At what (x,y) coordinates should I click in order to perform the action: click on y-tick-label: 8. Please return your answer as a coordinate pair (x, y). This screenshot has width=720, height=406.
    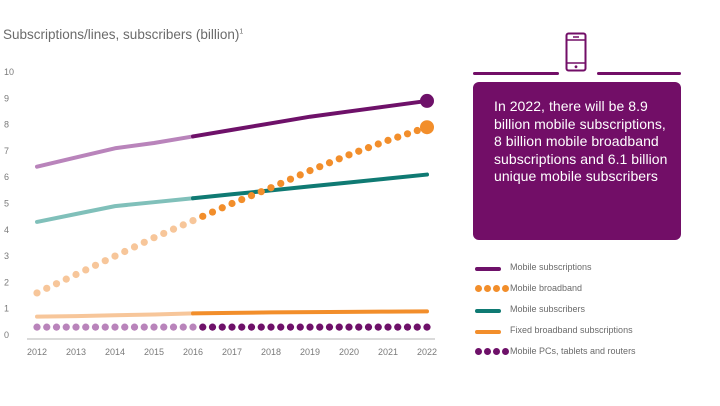
    Looking at the image, I should click on (6, 125).